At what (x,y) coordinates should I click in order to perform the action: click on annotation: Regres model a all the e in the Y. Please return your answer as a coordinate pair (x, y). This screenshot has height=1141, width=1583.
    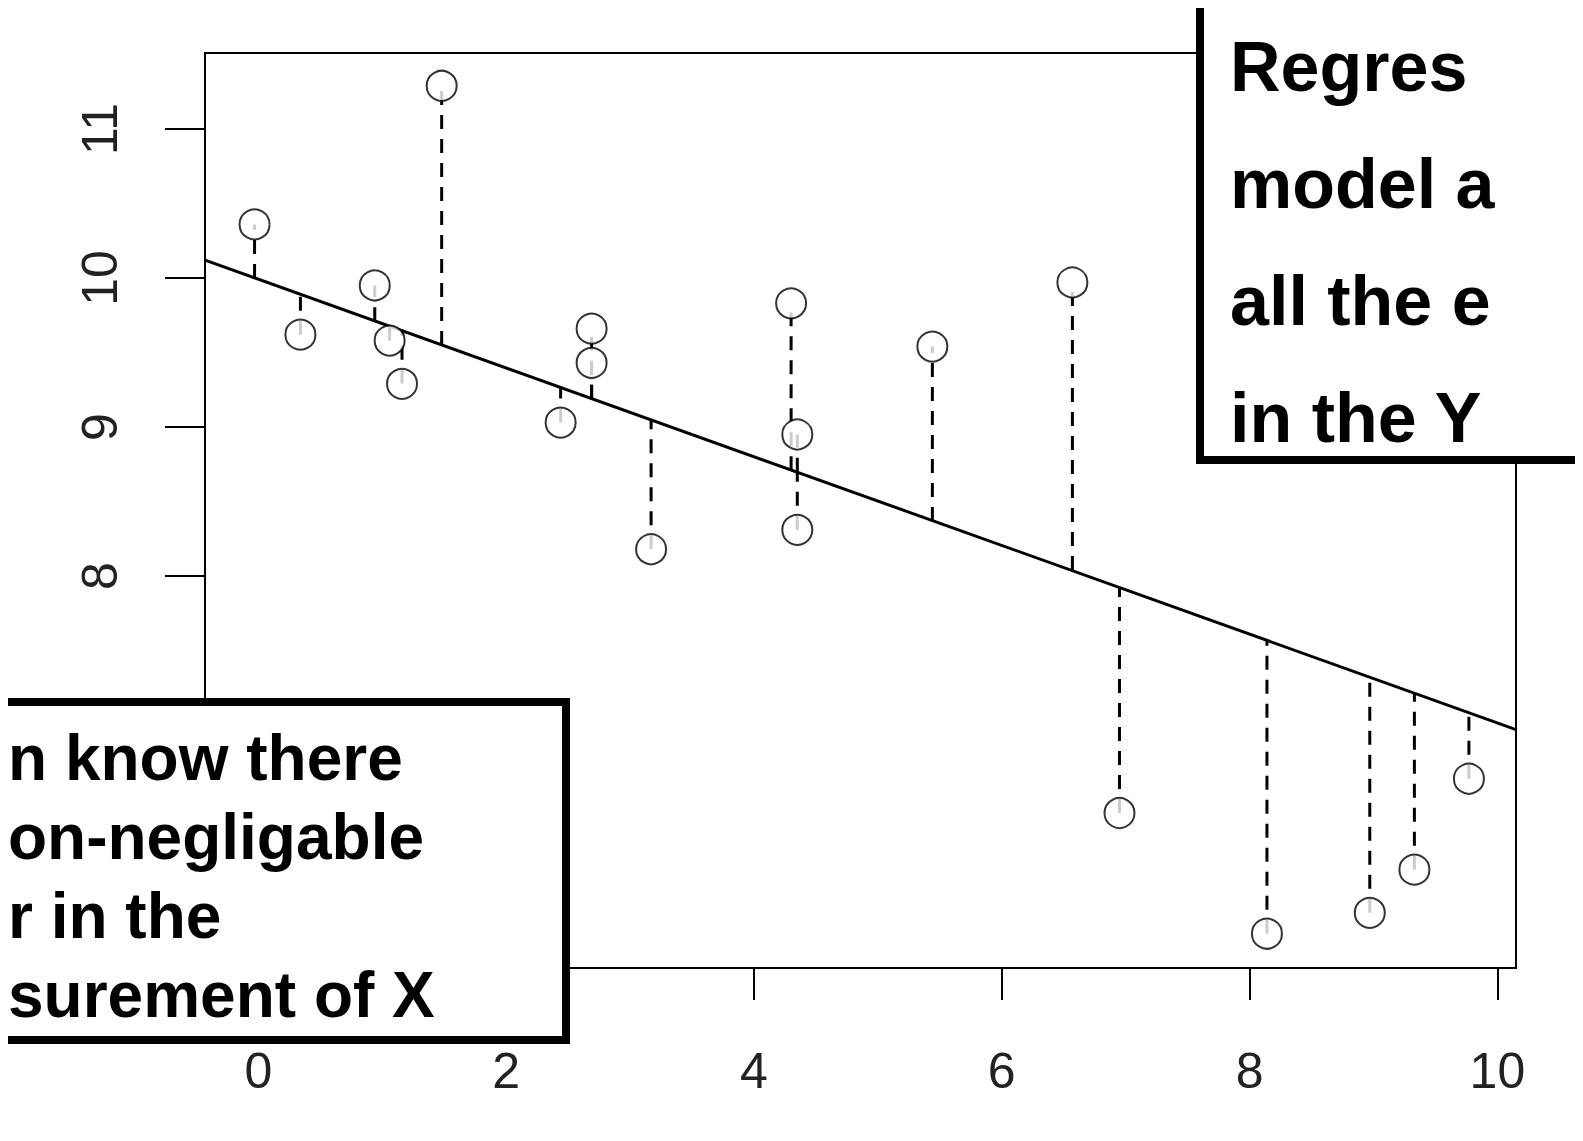
    Looking at the image, I should click on (1363, 242).